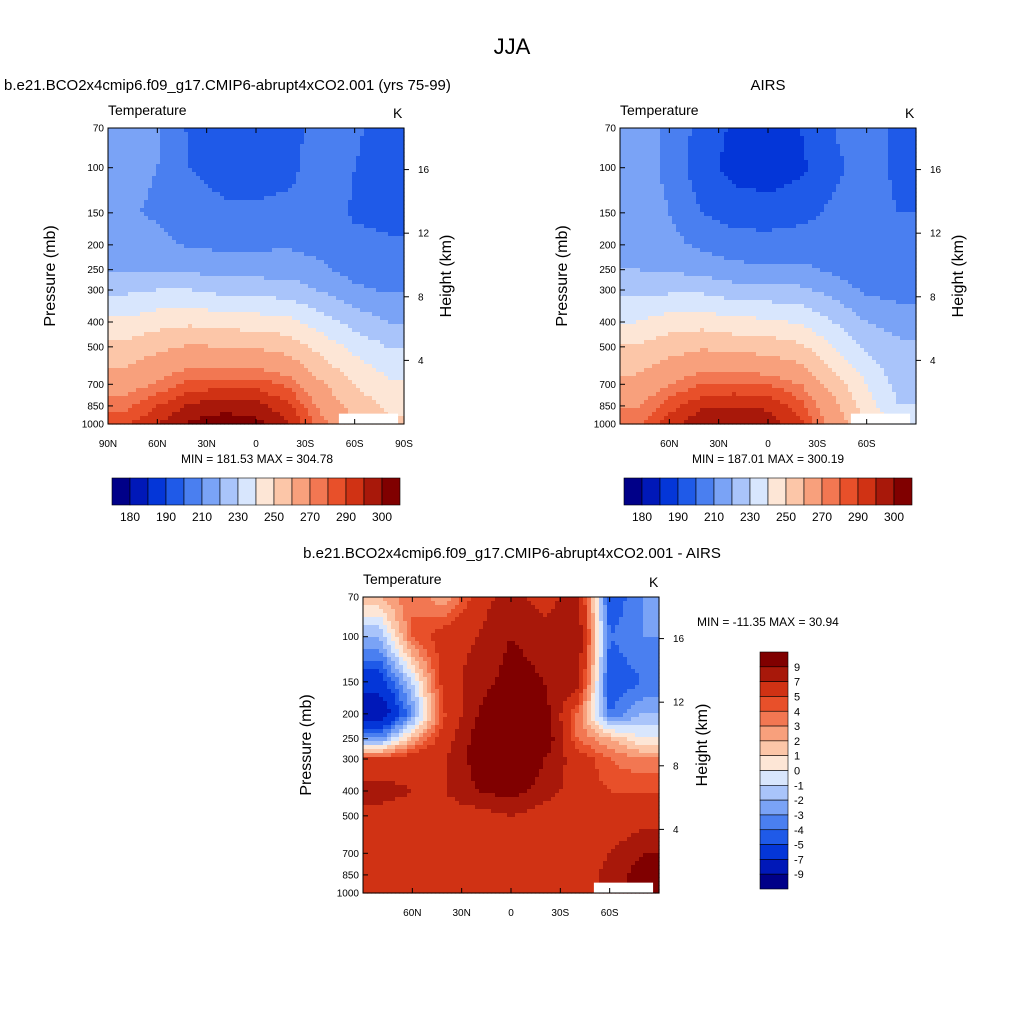  What do you see at coordinates (676, 766) in the screenshot?
I see `panel3-y2tick-label: 8` at bounding box center [676, 766].